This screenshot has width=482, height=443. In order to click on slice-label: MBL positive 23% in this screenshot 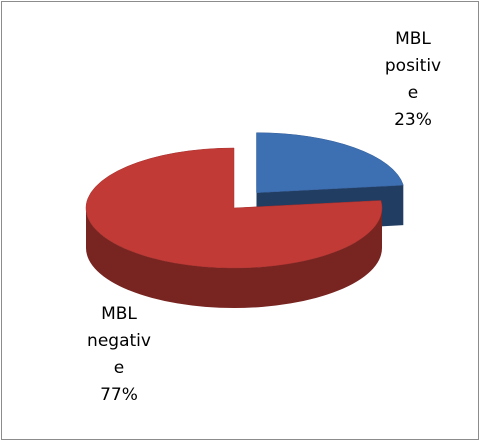, I will do `click(413, 80)`.